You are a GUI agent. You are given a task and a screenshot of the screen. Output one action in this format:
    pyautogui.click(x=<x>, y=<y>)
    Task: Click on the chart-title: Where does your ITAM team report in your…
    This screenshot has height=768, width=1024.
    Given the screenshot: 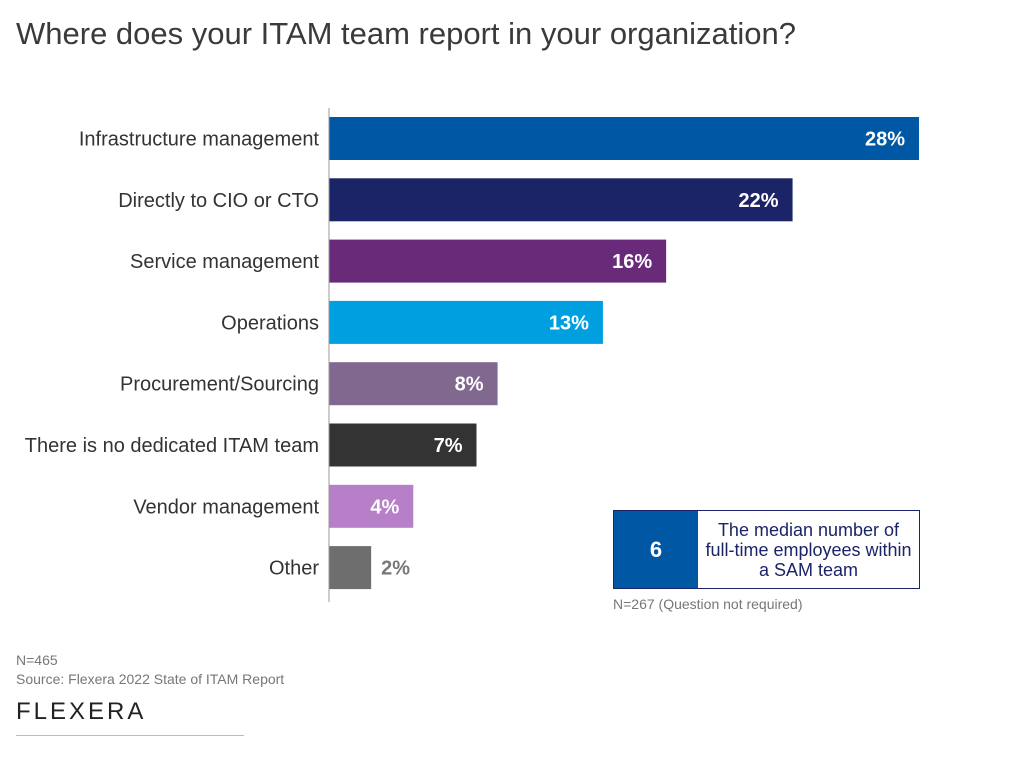 What is the action you would take?
    pyautogui.click(x=406, y=33)
    